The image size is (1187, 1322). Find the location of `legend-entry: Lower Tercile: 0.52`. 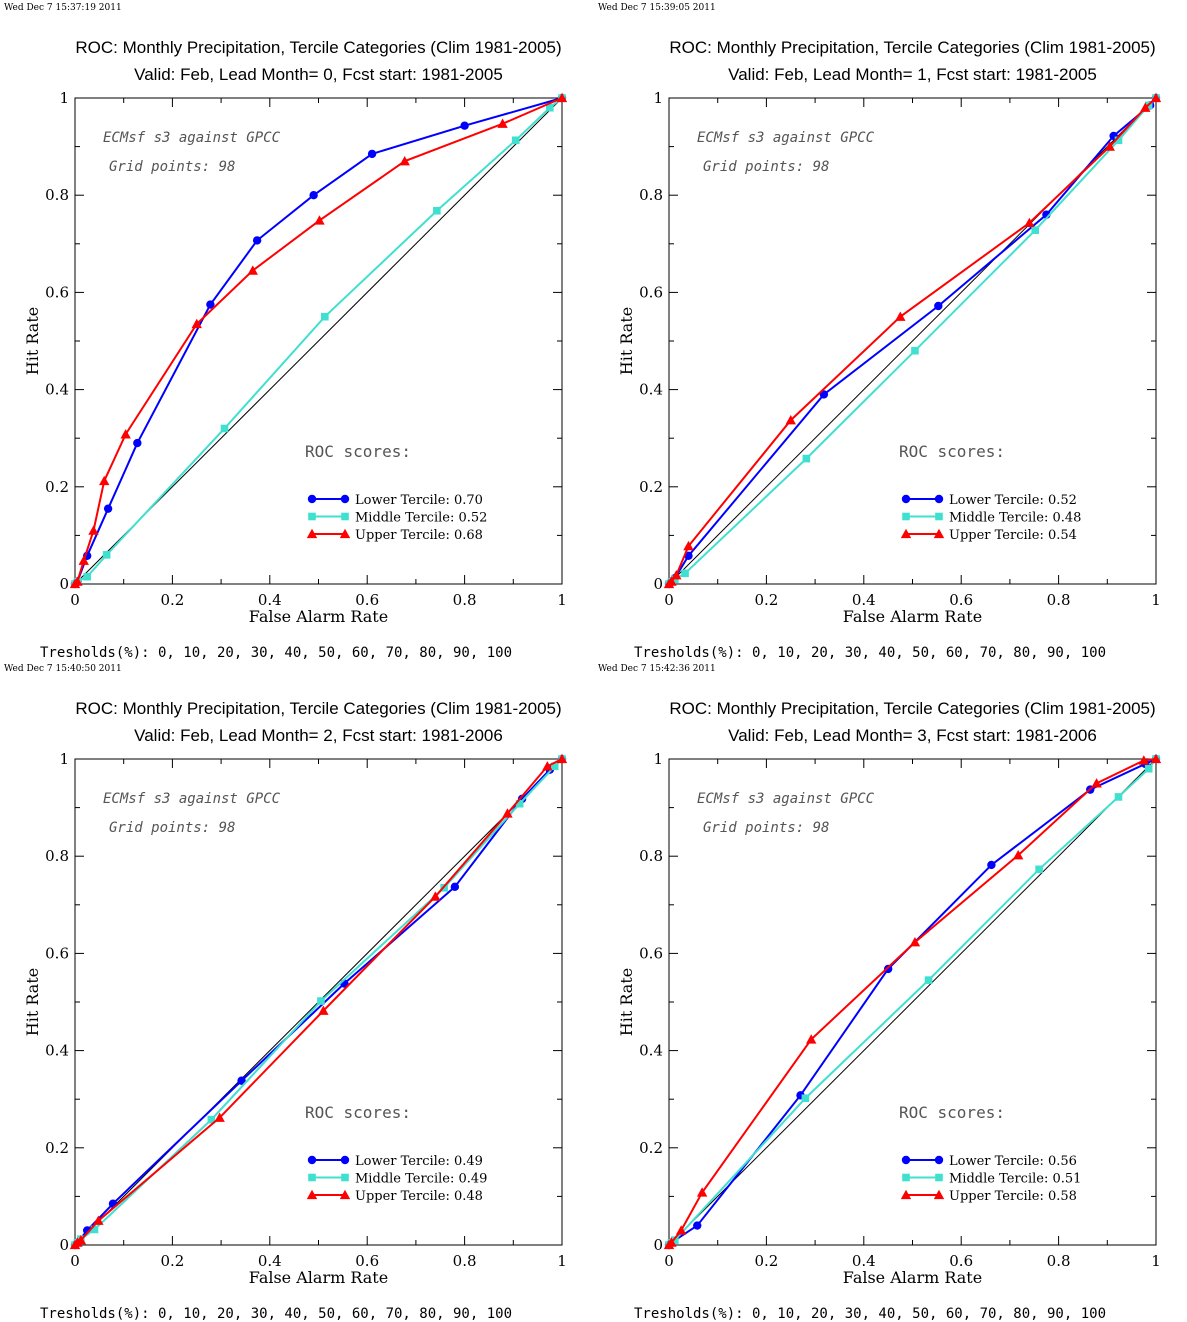

legend-entry: Lower Tercile: 0.52 is located at coordinates (1013, 500).